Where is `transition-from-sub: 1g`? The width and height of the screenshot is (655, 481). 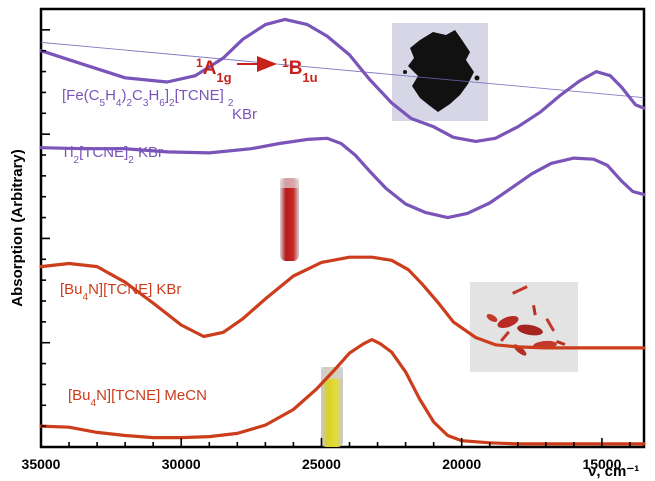 transition-from-sub: 1g is located at coordinates (223, 77).